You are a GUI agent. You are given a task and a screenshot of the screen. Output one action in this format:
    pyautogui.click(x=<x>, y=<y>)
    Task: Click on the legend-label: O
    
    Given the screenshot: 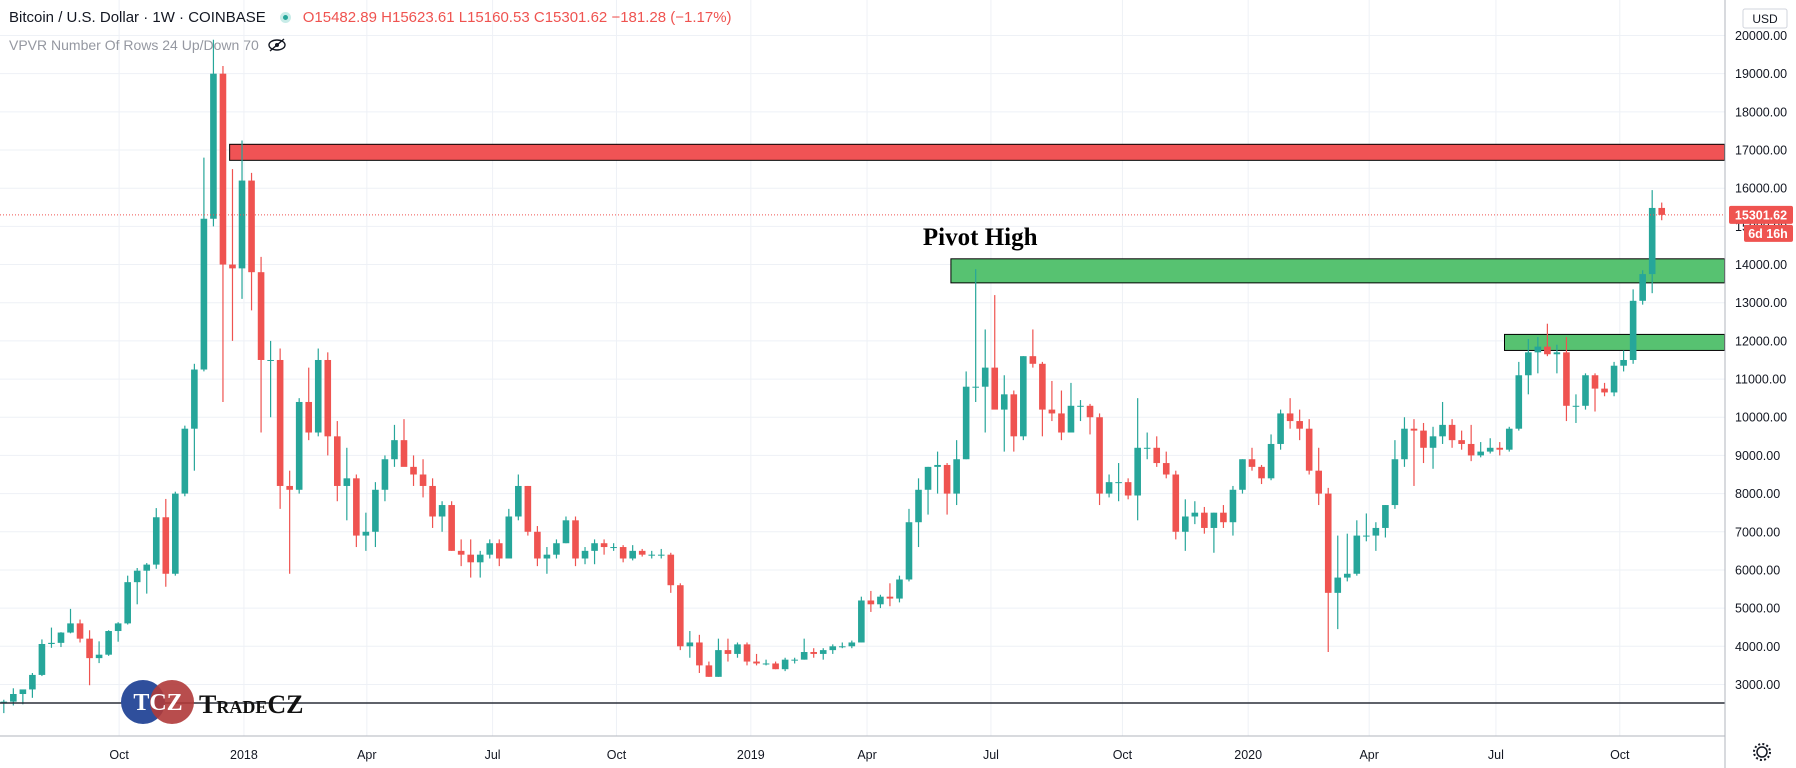 What is the action you would take?
    pyautogui.click(x=308, y=17)
    